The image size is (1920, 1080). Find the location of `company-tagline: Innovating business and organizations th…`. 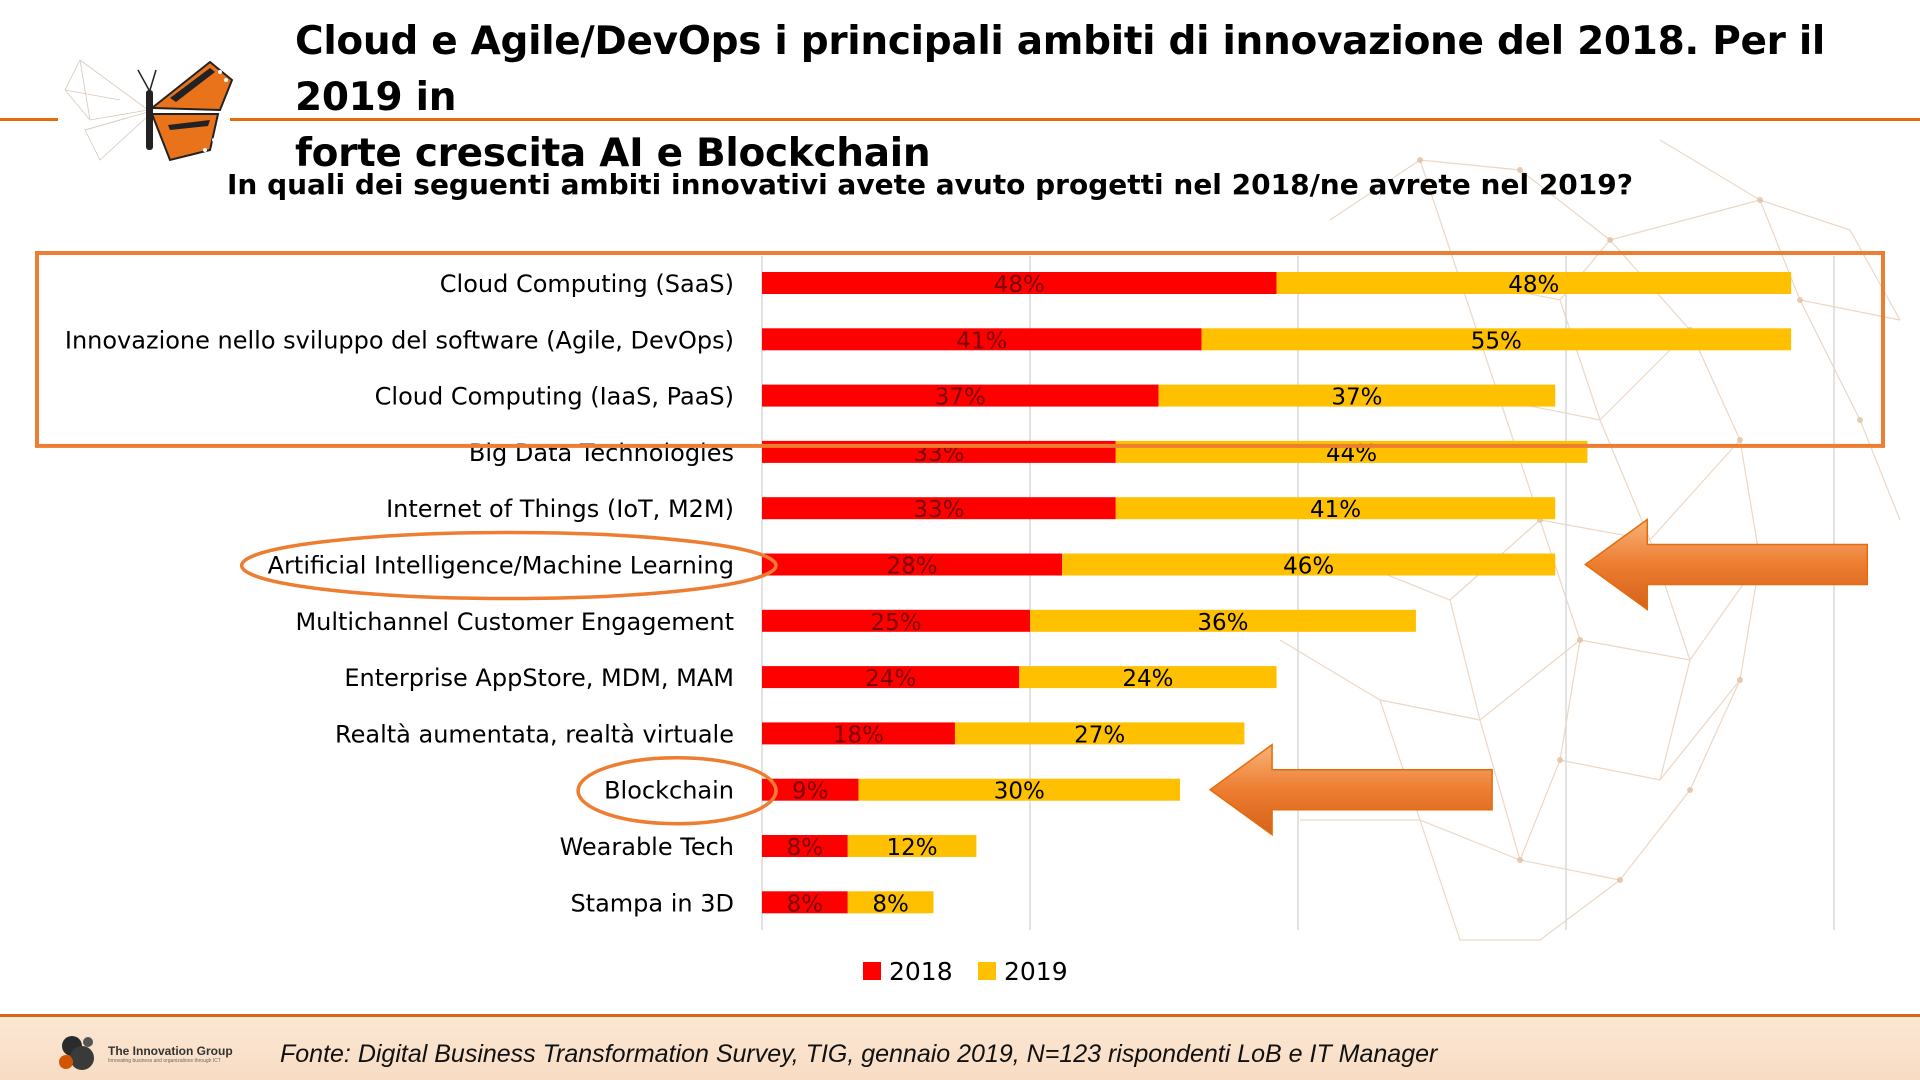

company-tagline: Innovating business and organizations th… is located at coordinates (164, 1061).